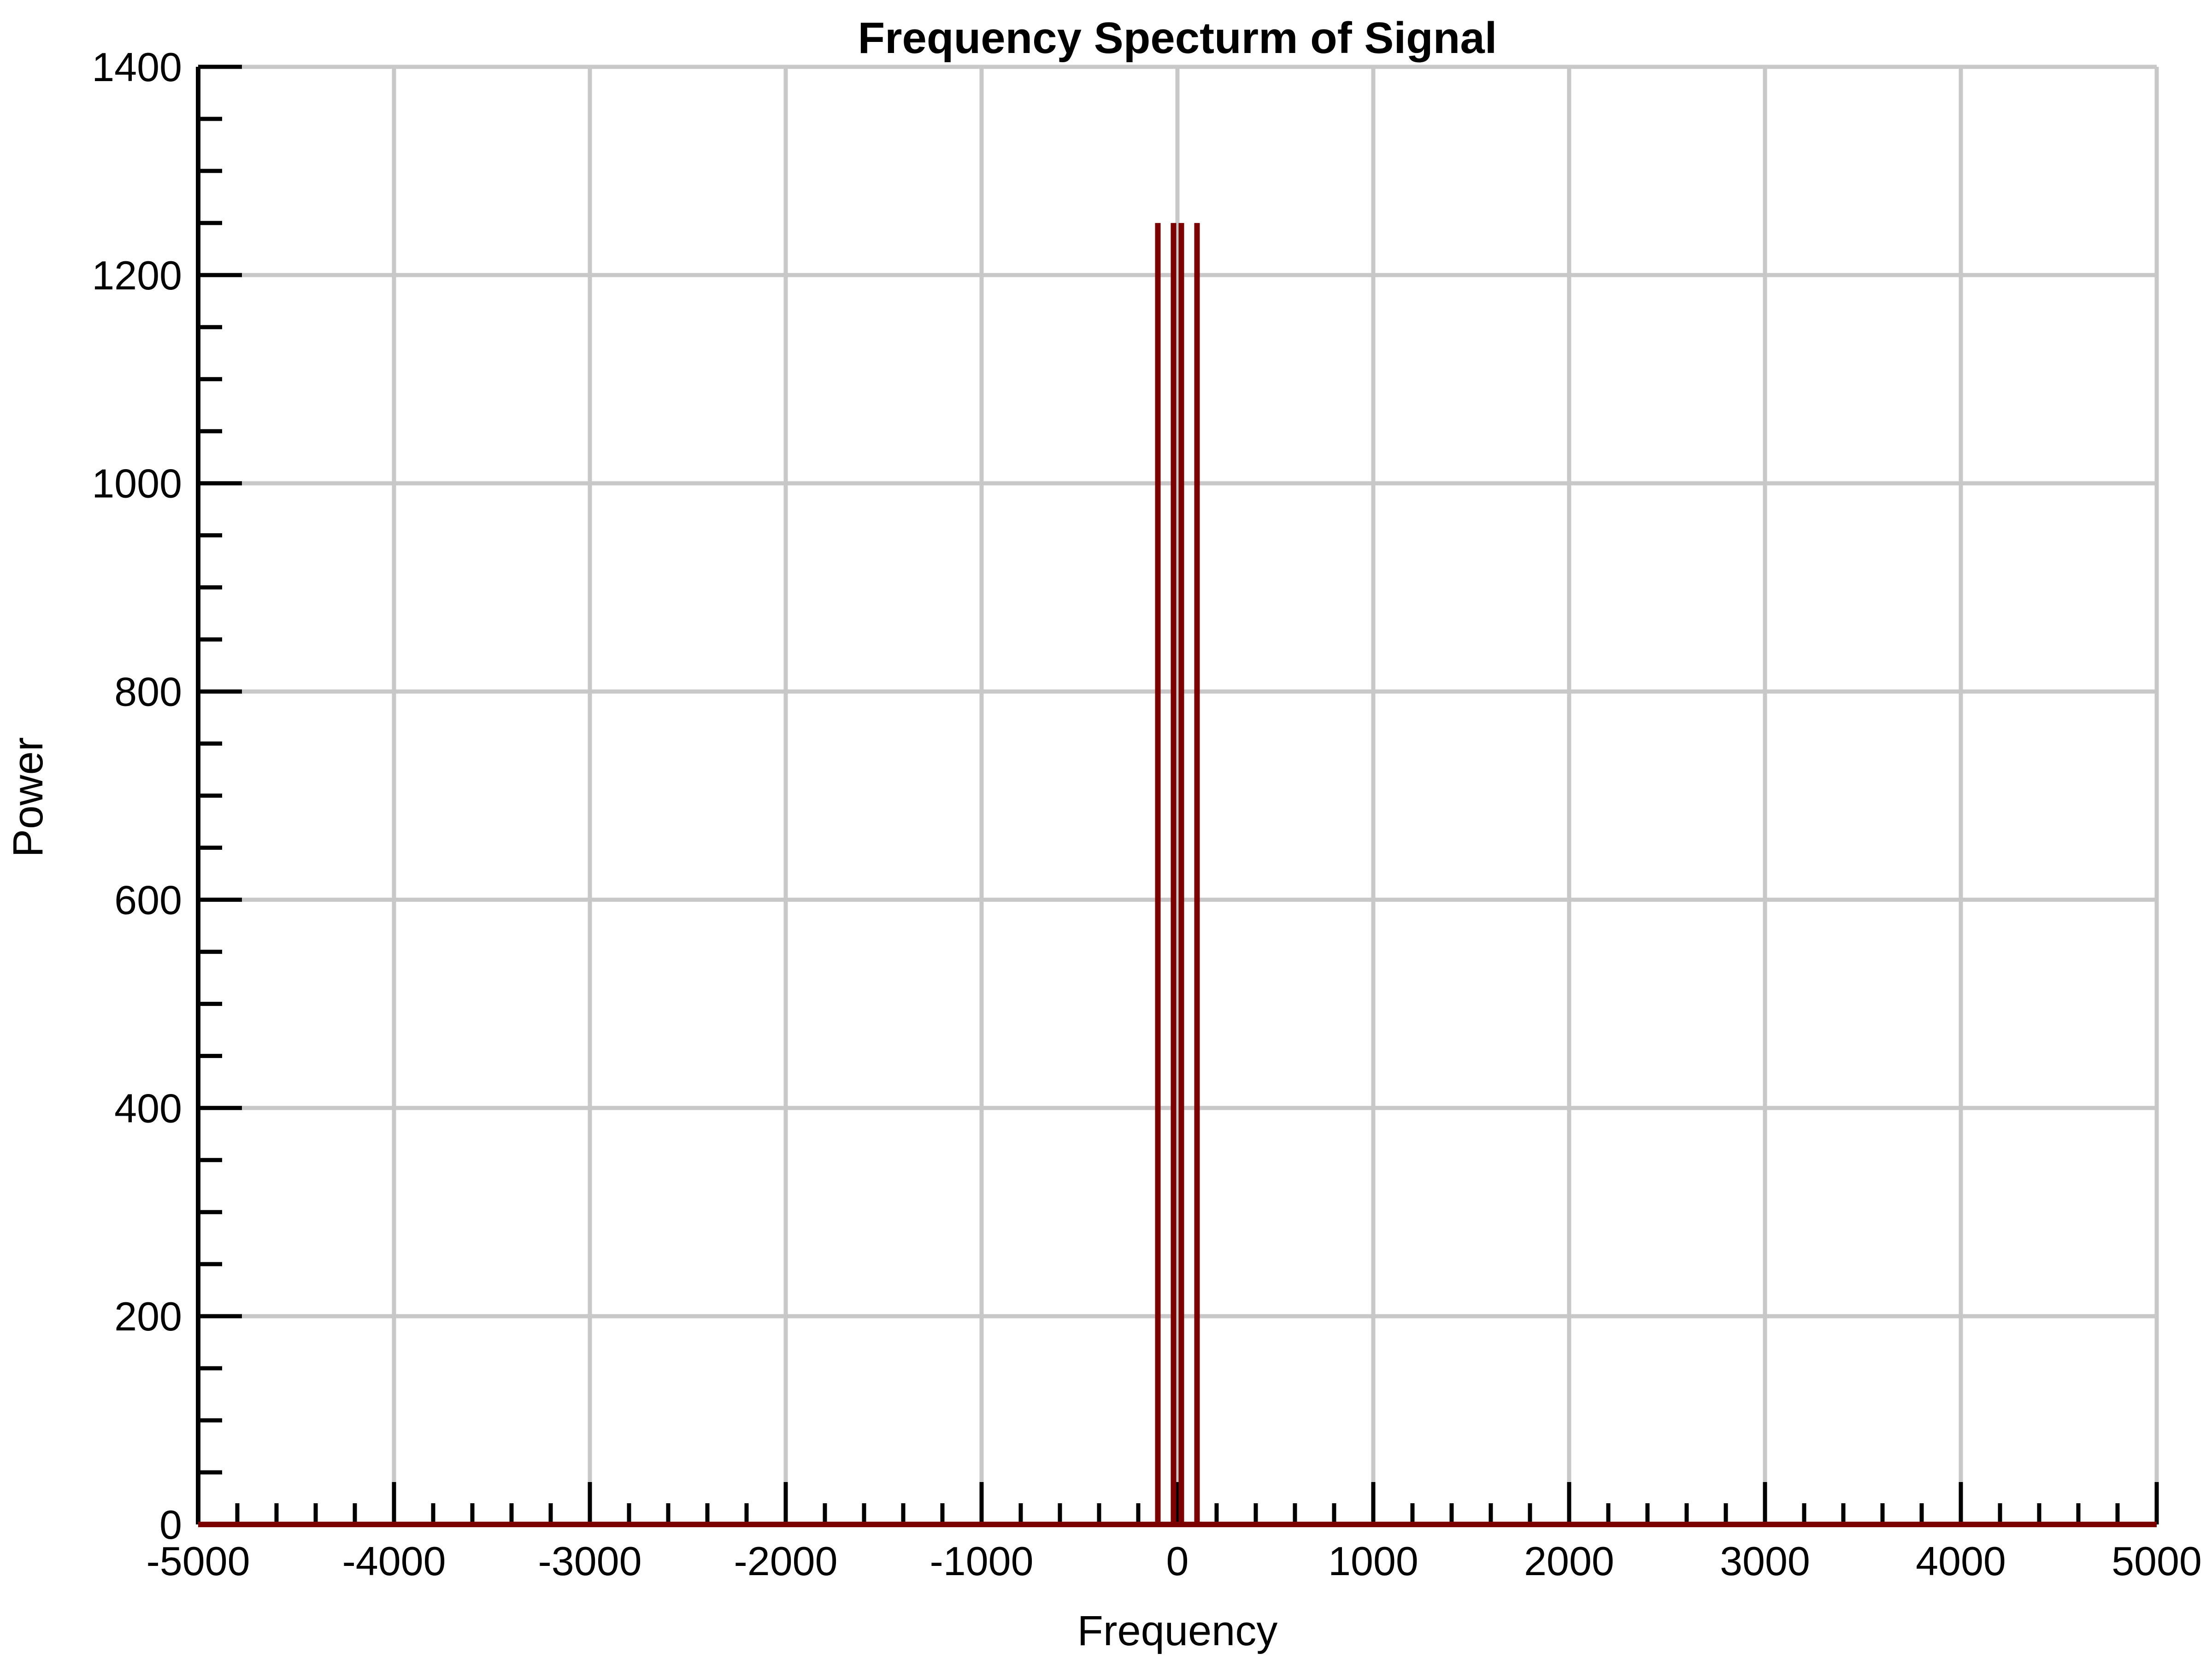  Describe the element at coordinates (148, 1316) in the screenshot. I see `y-tick-label-1: 200` at that location.